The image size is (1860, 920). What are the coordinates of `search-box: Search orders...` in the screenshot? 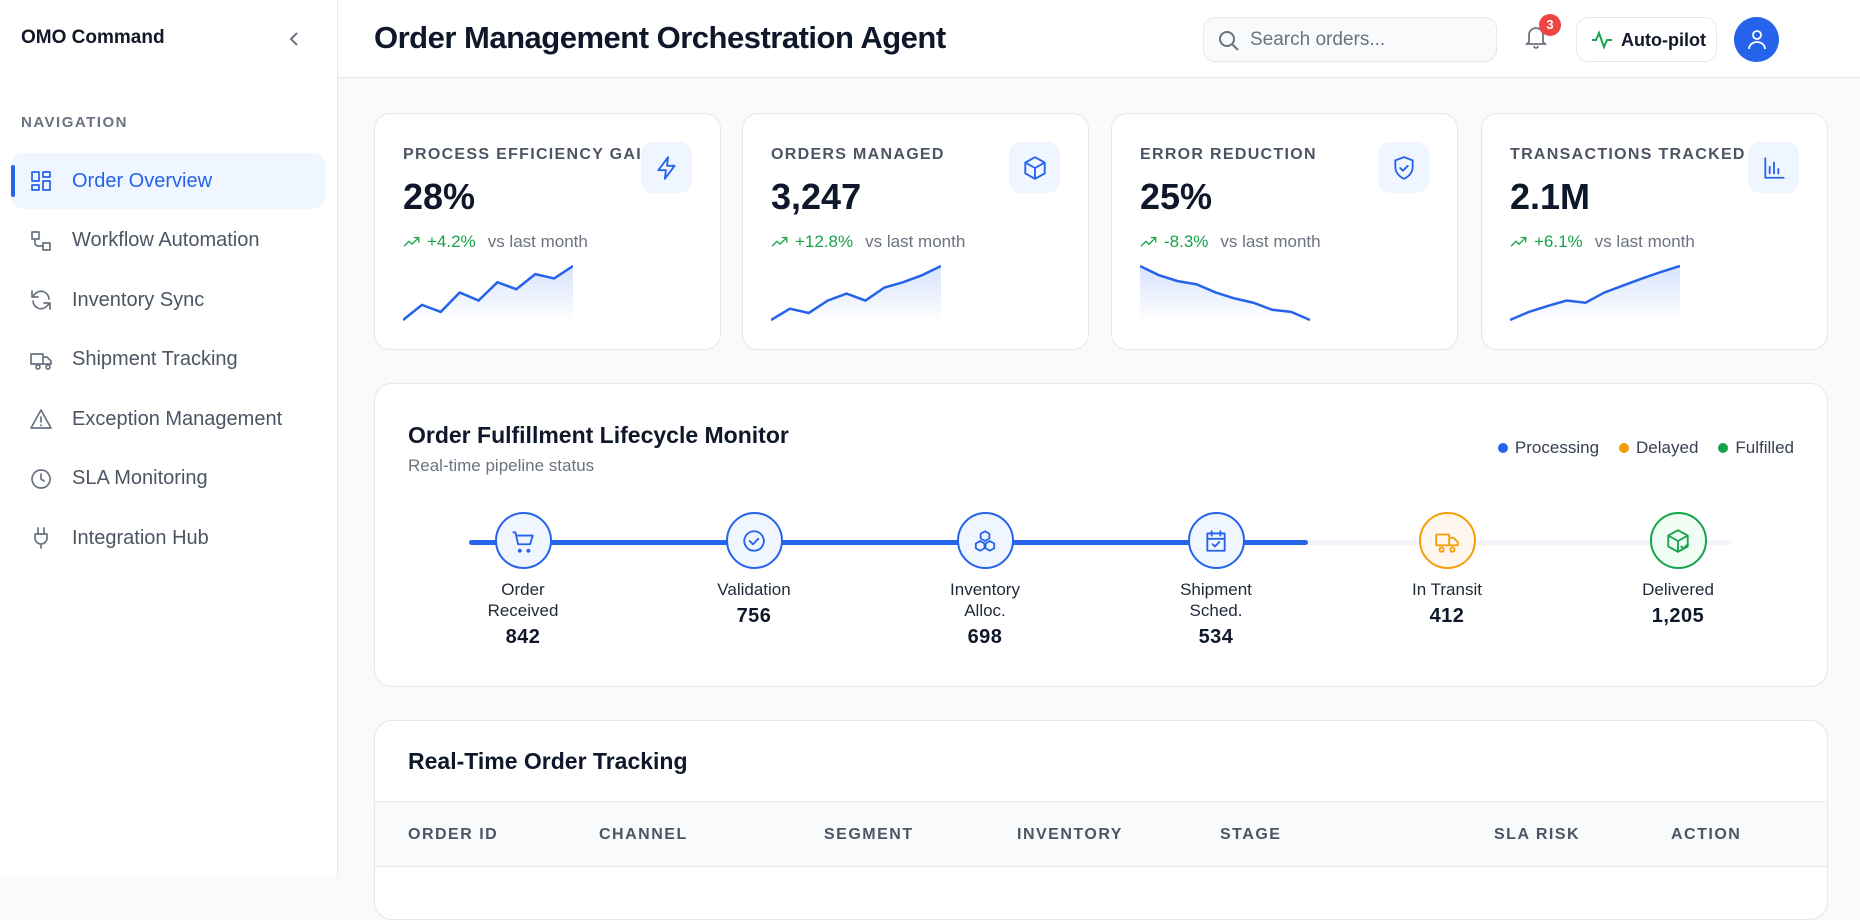 It's located at (1350, 39).